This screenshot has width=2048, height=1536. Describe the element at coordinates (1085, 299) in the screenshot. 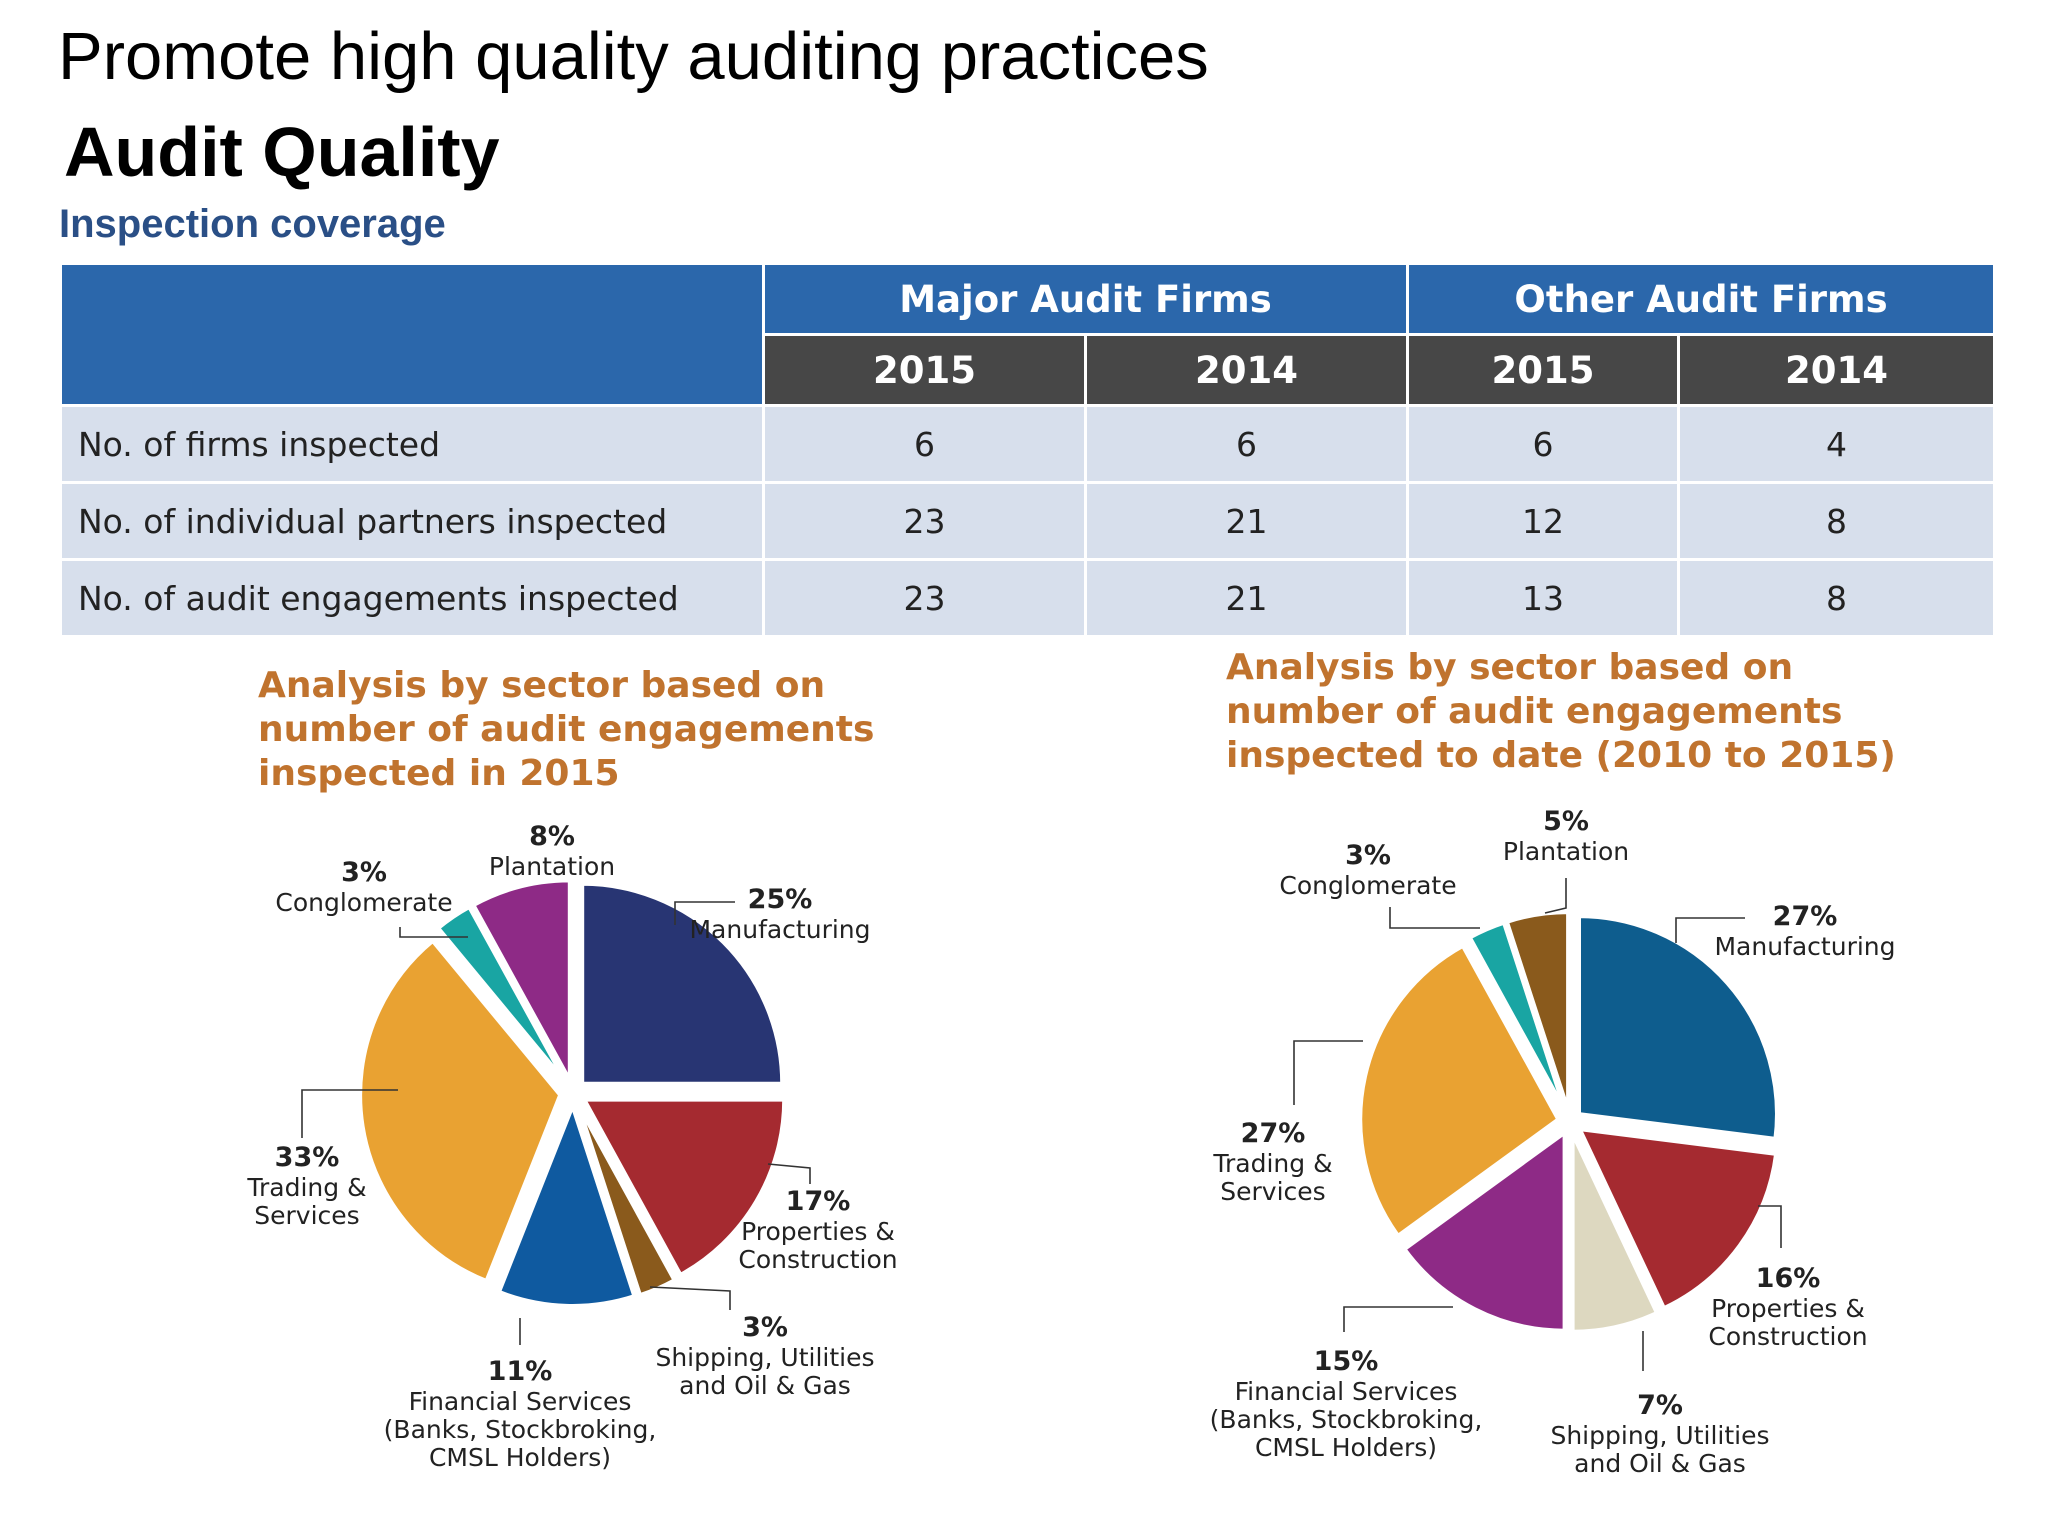

I see `column-group-header: Major Audit Firms` at that location.